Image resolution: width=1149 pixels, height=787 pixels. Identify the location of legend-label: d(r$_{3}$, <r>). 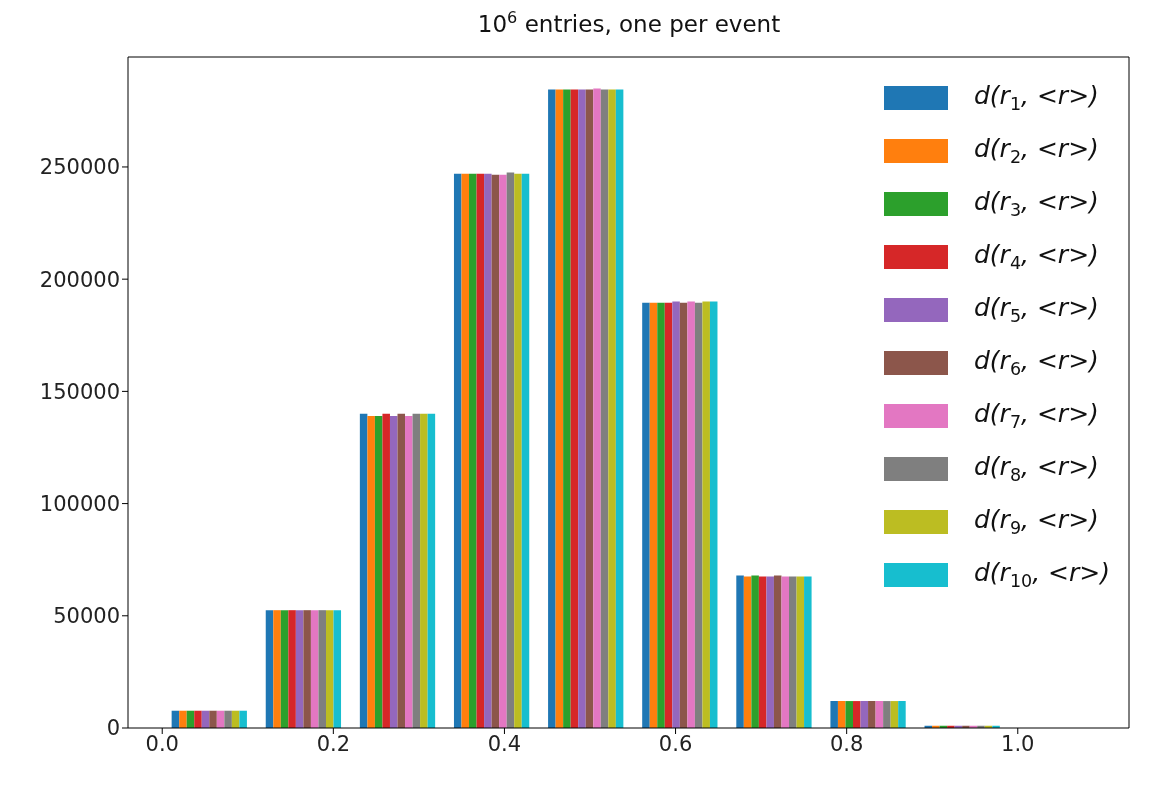
(1036, 203).